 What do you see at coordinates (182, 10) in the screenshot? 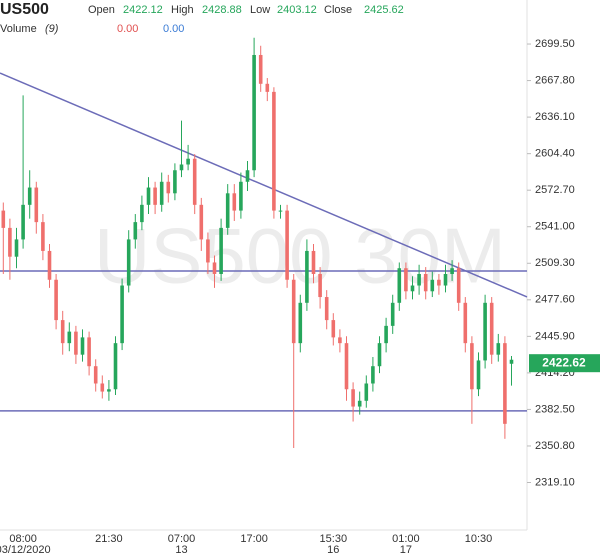
I see `header-label: High` at bounding box center [182, 10].